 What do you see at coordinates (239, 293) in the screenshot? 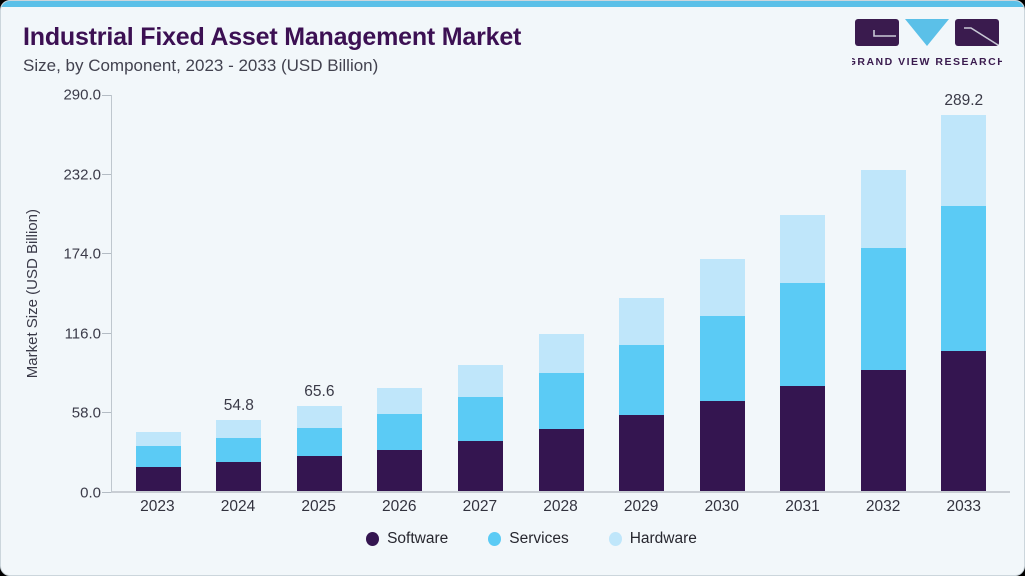
I see `bar-group-2024: 54.8` at bounding box center [239, 293].